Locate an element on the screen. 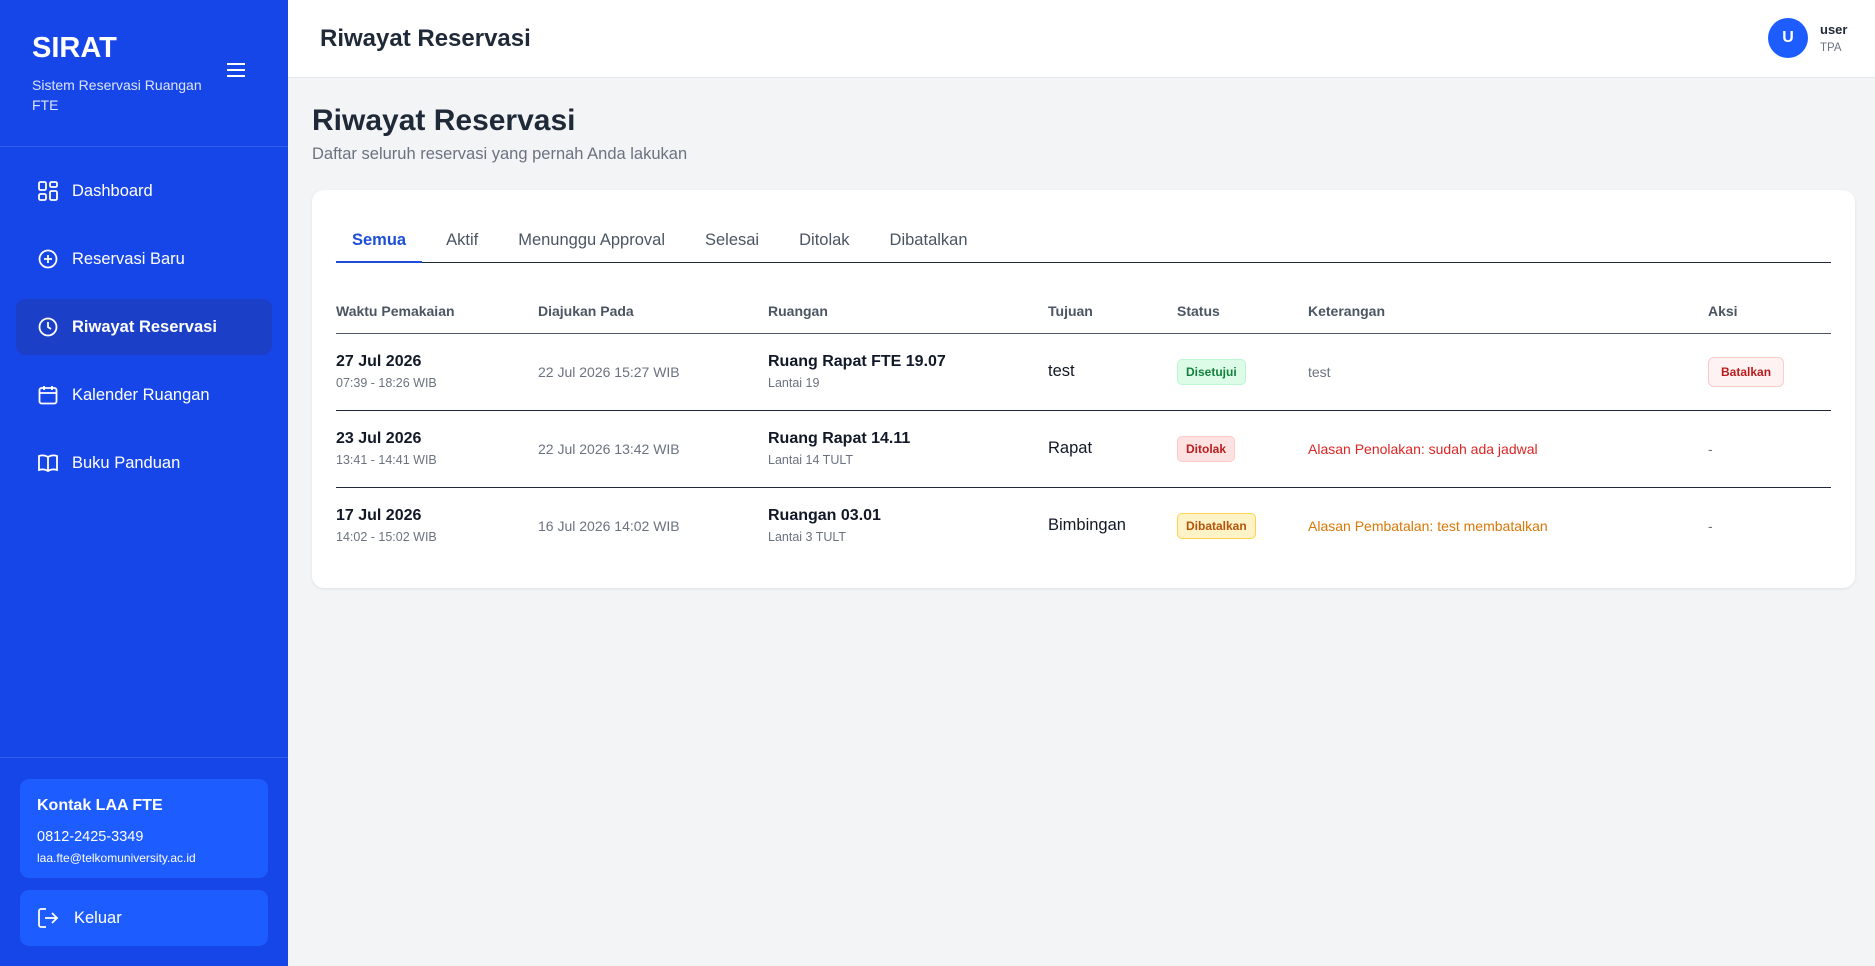  menu-toggle is located at coordinates (236, 70).